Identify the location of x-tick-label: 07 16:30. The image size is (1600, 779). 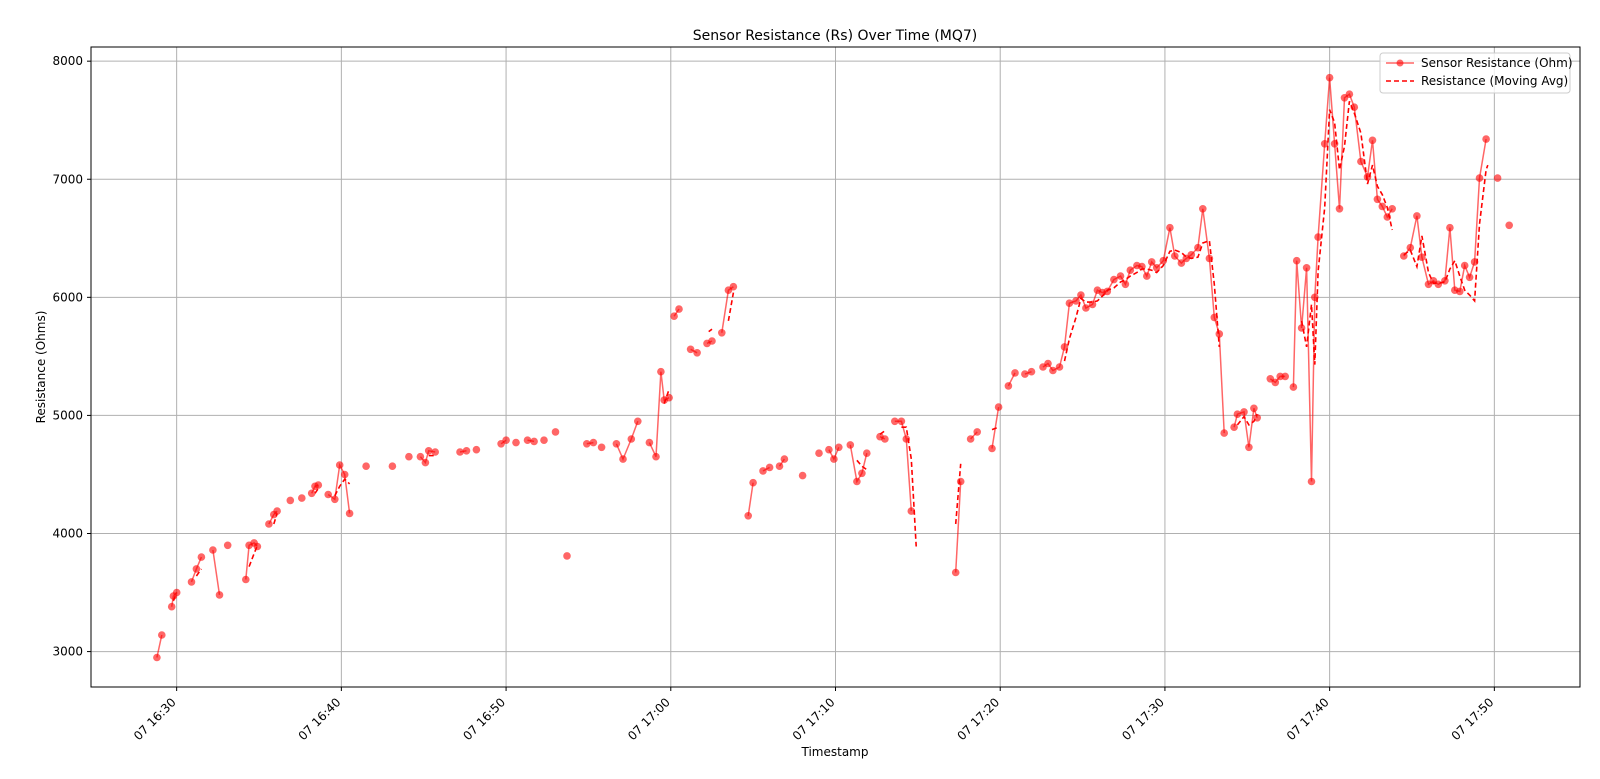
(155, 719).